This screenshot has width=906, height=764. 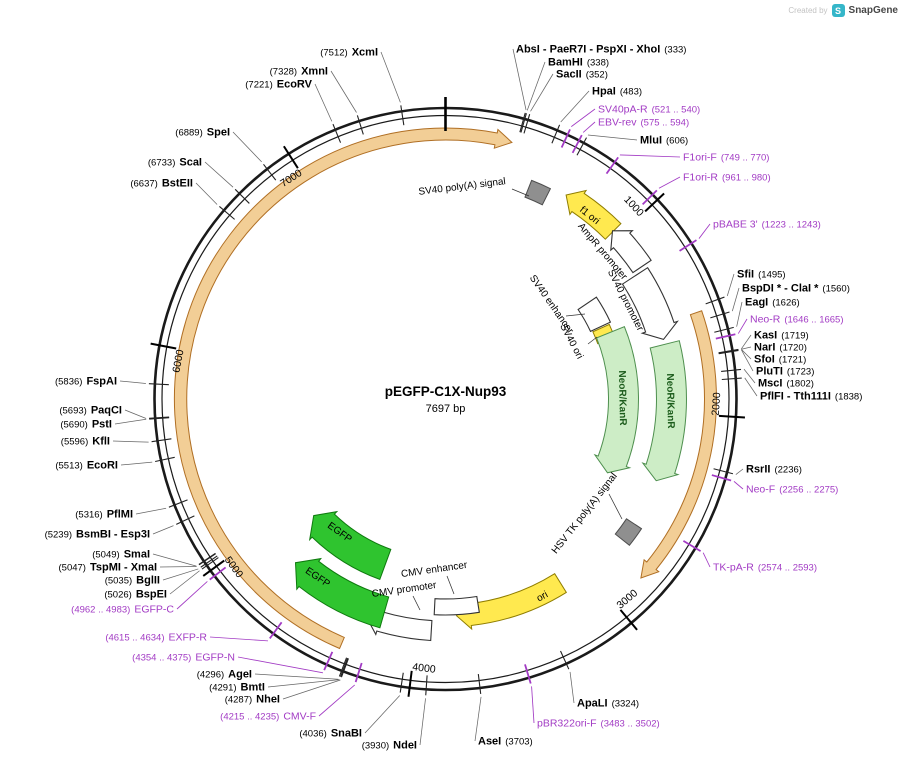 I want to click on feature-label-hsv-tk-polya-signal: HSV TK poly(A) signal, so click(x=585, y=513).